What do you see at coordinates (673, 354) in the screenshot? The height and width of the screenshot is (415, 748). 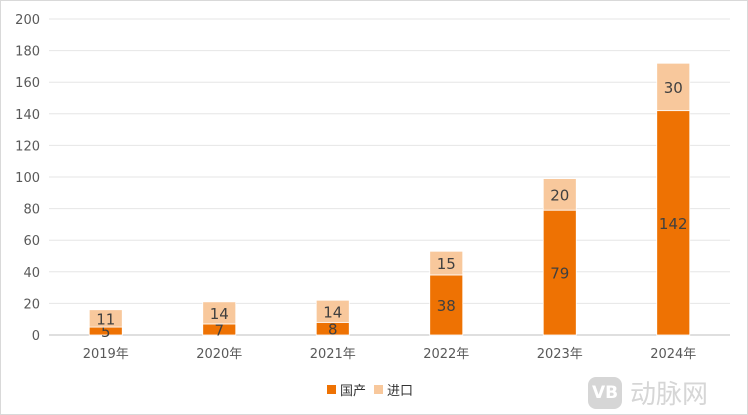 I see `x-tick-label: 2024年` at bounding box center [673, 354].